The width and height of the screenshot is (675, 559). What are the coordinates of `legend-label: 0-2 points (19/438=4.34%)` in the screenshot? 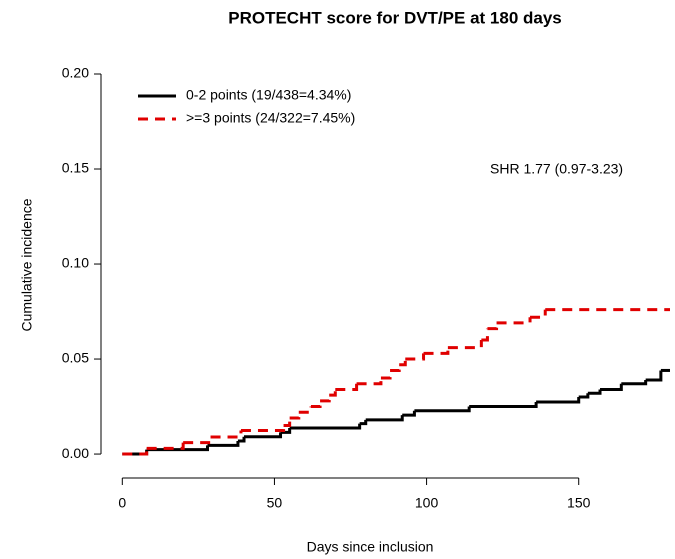 It's located at (268, 95).